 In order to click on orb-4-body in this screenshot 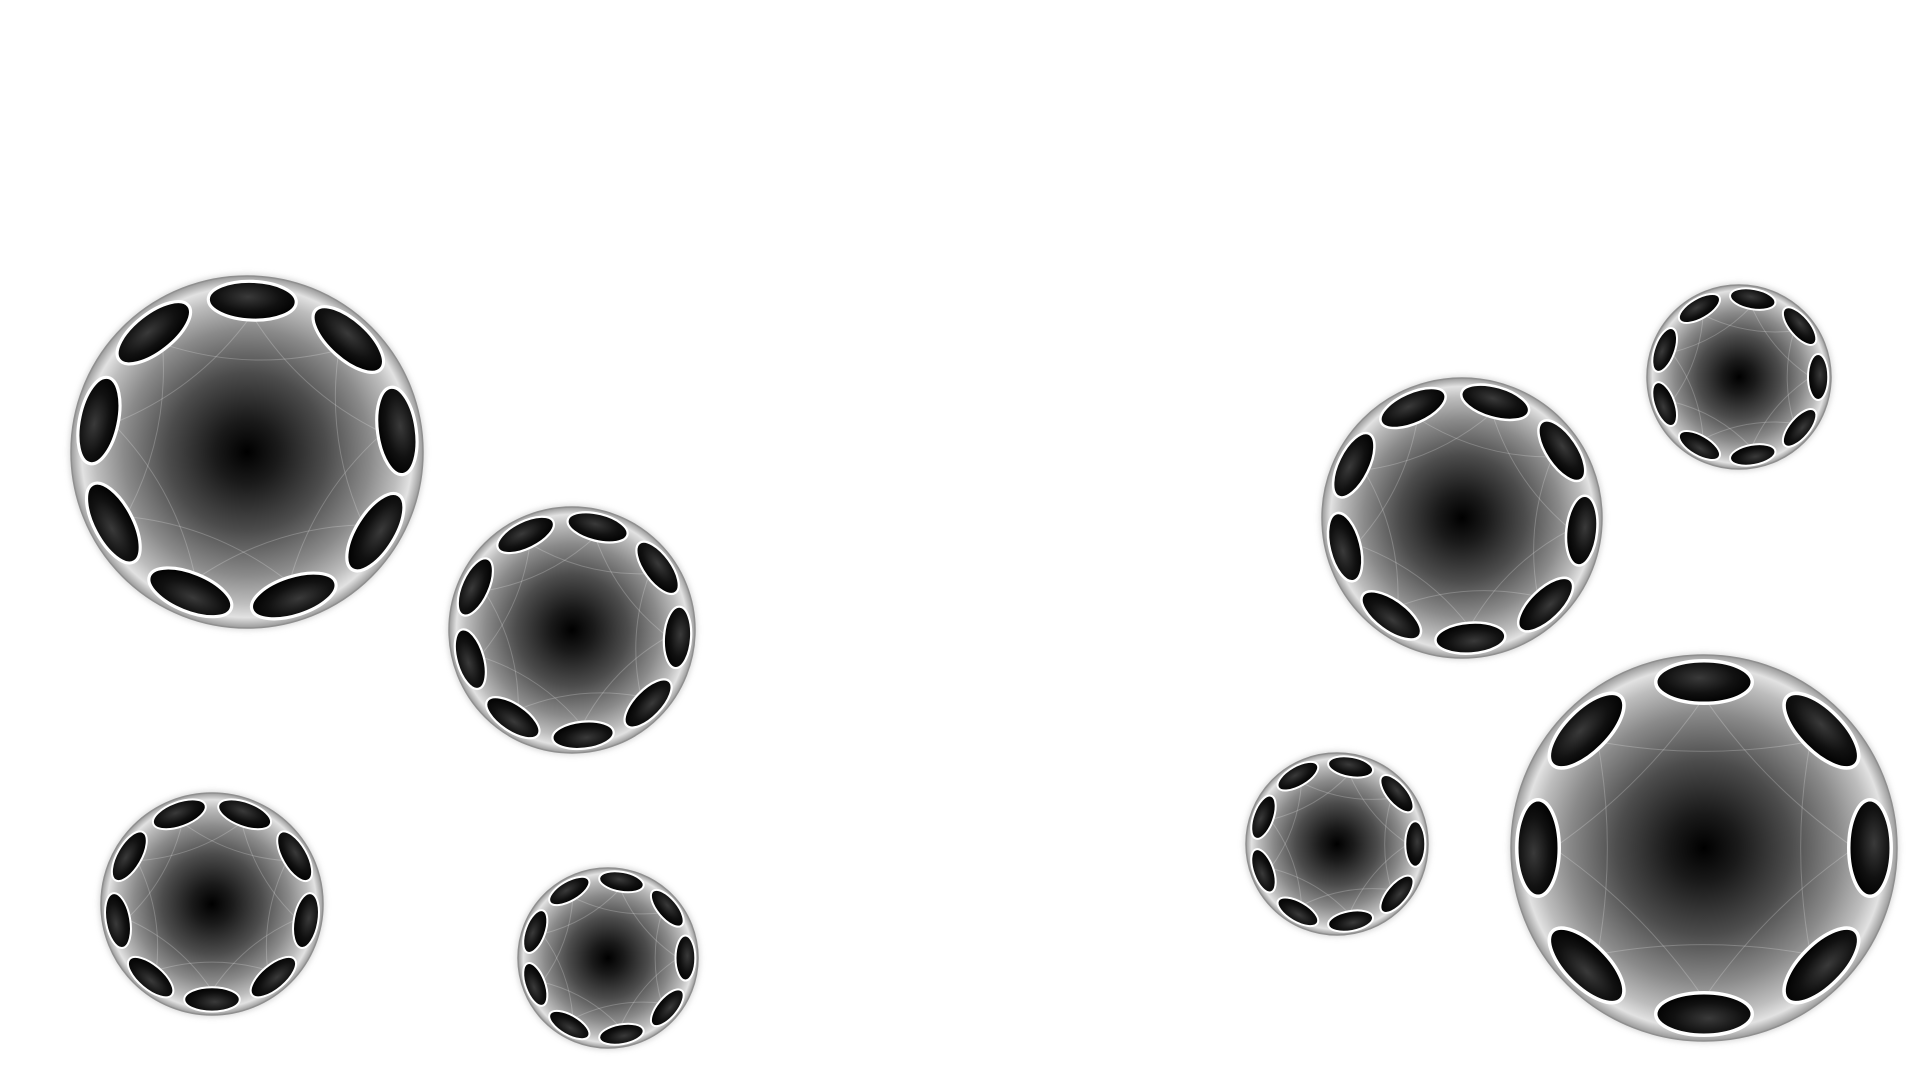, I will do `click(608, 958)`.